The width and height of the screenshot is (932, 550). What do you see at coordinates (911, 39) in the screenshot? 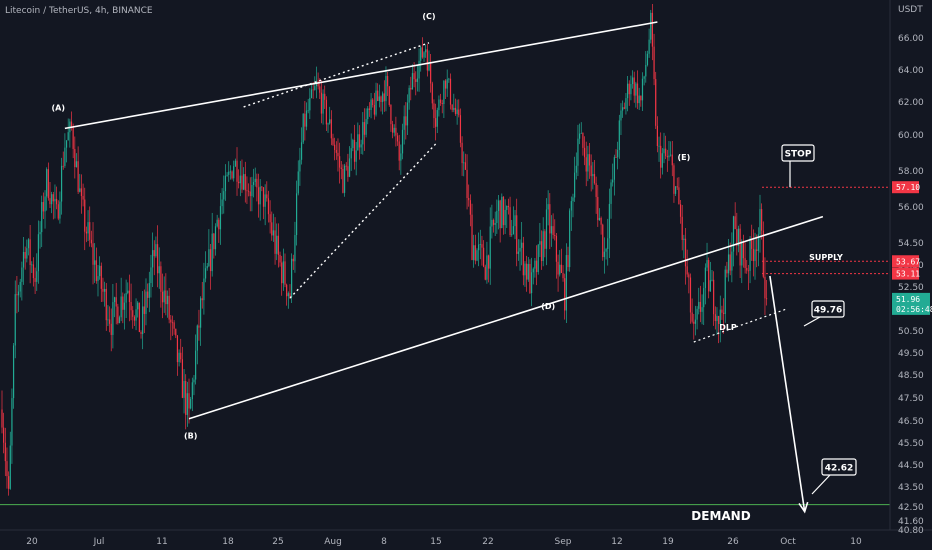
I see `price-tick-label: 66.00` at bounding box center [911, 39].